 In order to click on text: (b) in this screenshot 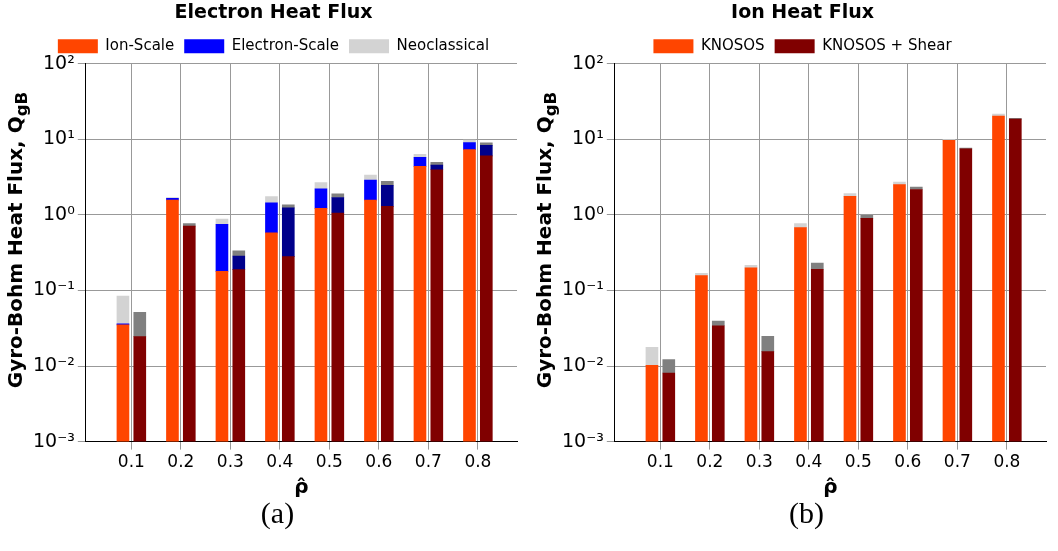, I will do `click(806, 513)`.